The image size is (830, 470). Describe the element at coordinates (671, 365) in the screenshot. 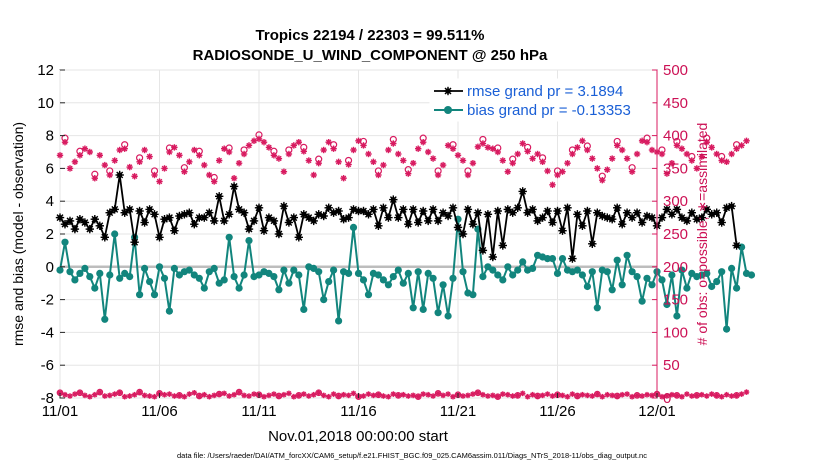

I see `right-tick-label: 50` at that location.